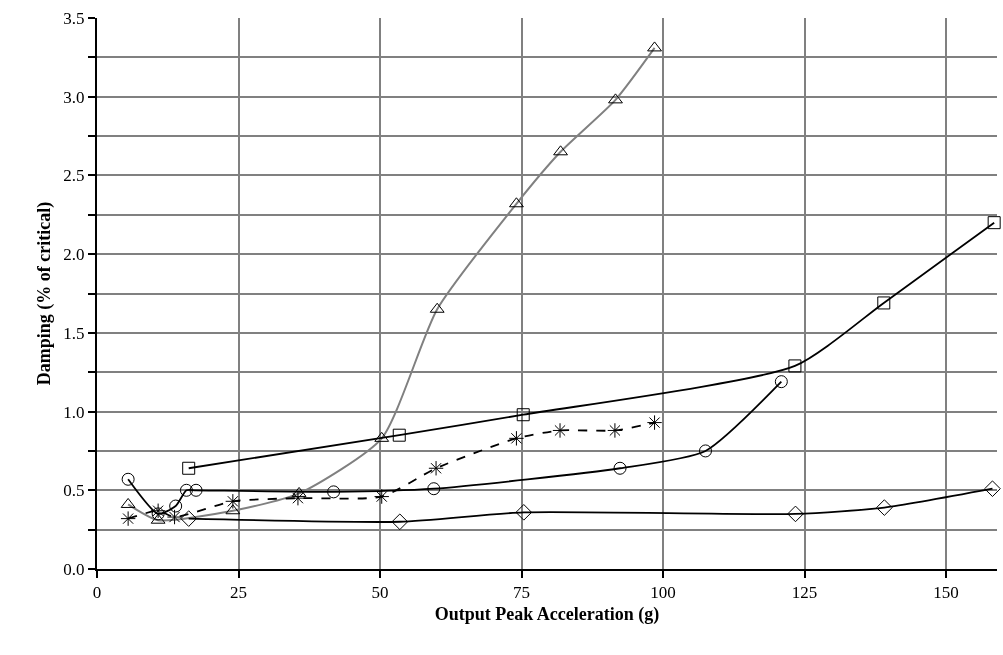  I want to click on x-tick-label: 25, so click(239, 593).